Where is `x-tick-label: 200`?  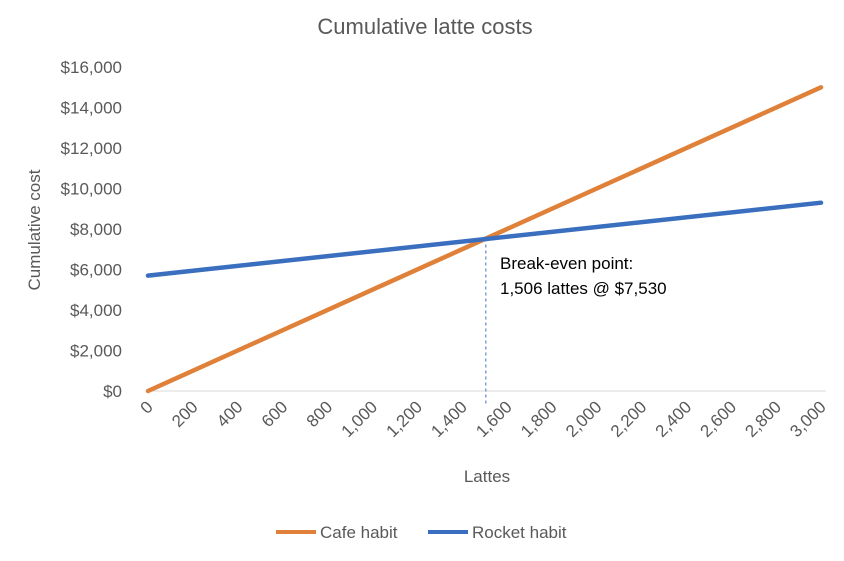
x-tick-label: 200 is located at coordinates (184, 413).